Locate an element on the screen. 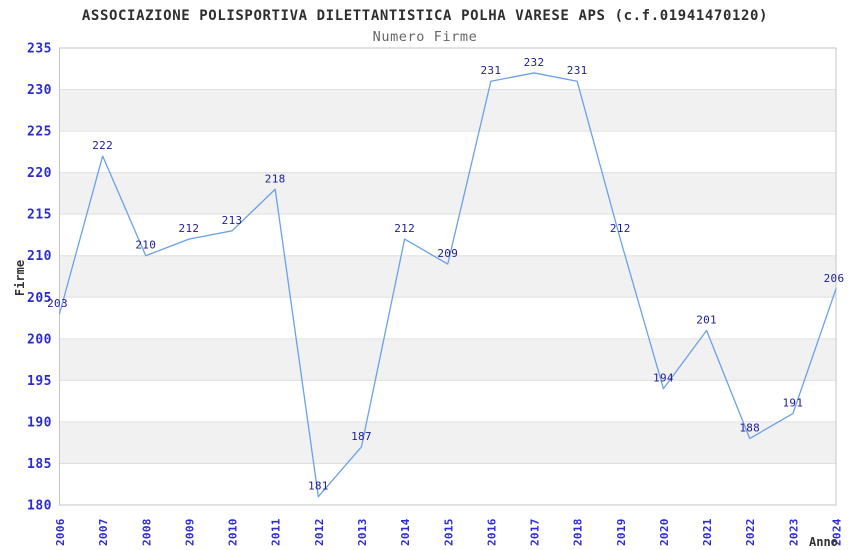  chart-subtitle: Numero Firme is located at coordinates (425, 37).